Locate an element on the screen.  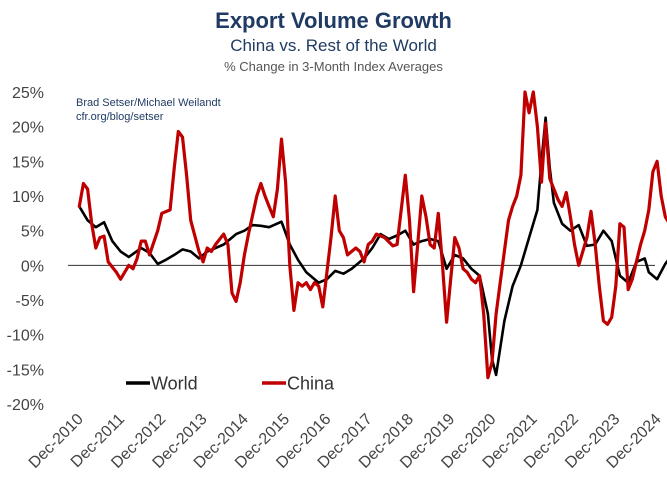
chart-subtitle: China vs. Rest of the World is located at coordinates (333, 45).